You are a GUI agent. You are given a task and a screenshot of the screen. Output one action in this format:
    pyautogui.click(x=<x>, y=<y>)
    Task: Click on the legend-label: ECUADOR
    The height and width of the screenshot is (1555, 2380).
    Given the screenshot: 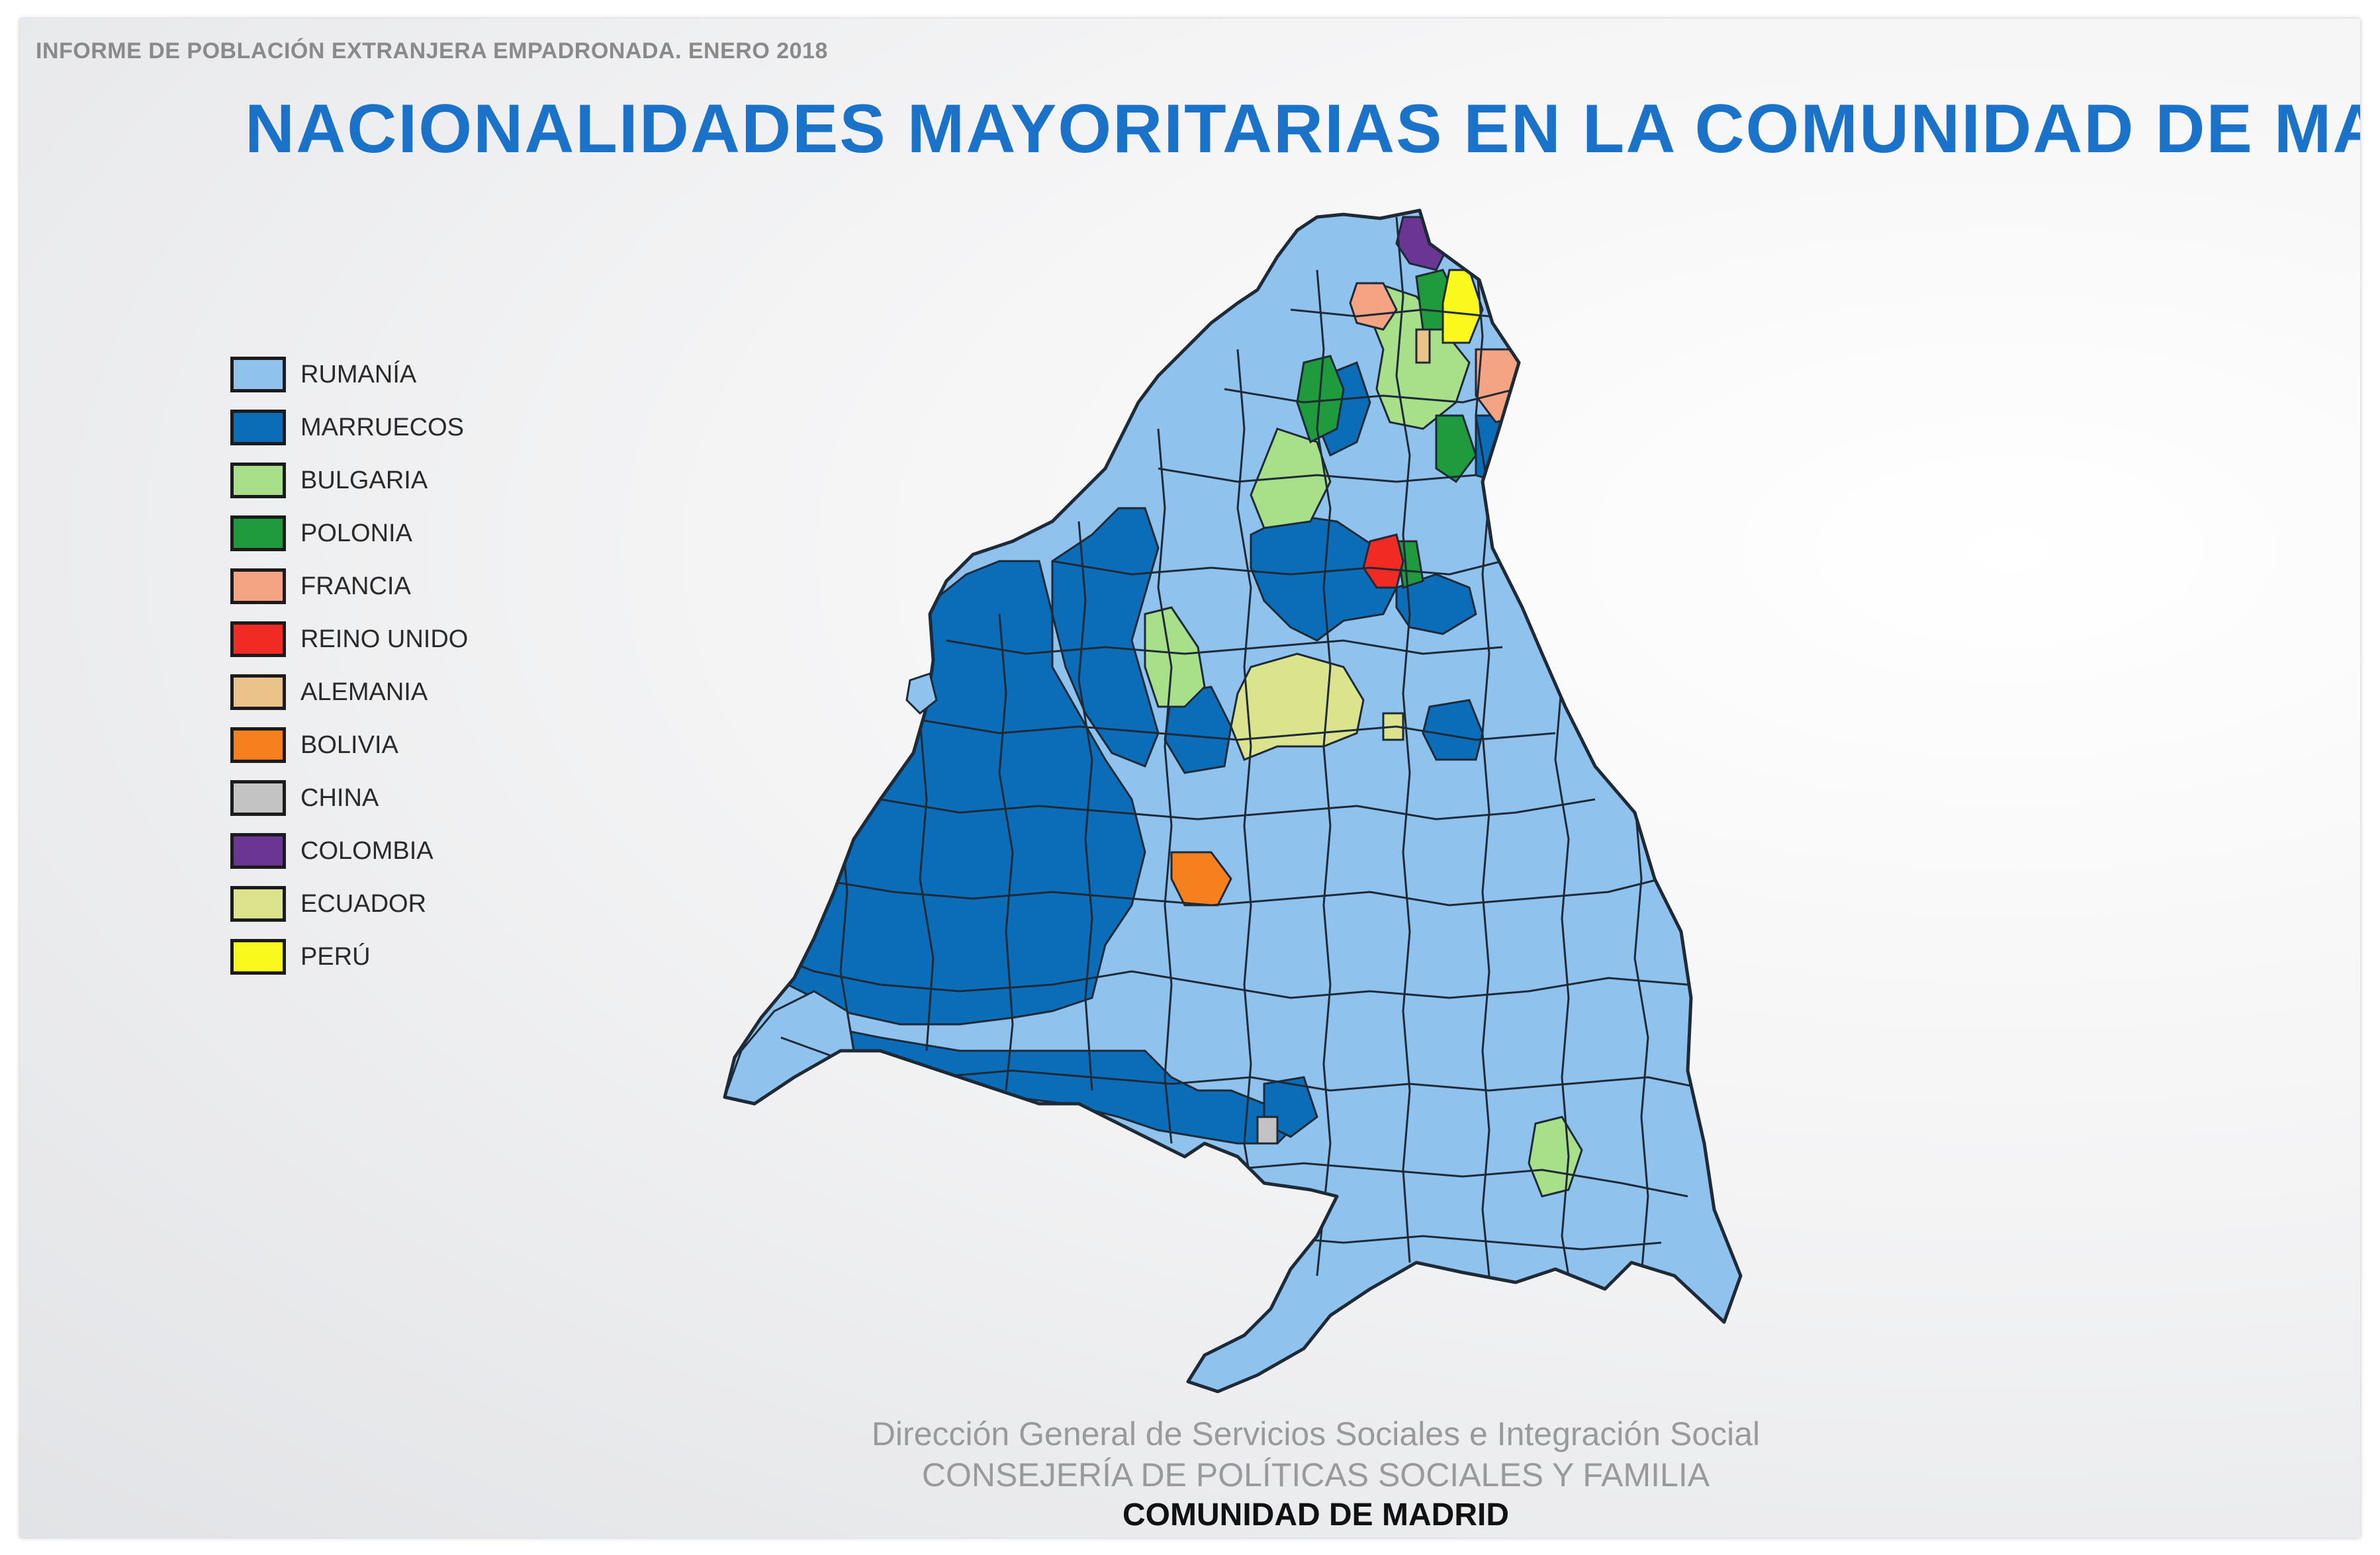 What is the action you would take?
    pyautogui.click(x=363, y=904)
    